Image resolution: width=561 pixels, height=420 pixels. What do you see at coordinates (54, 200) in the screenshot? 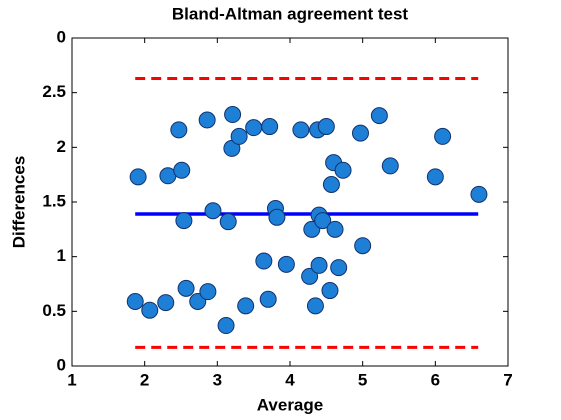
I see `y-tick-label: 1.5` at bounding box center [54, 200].